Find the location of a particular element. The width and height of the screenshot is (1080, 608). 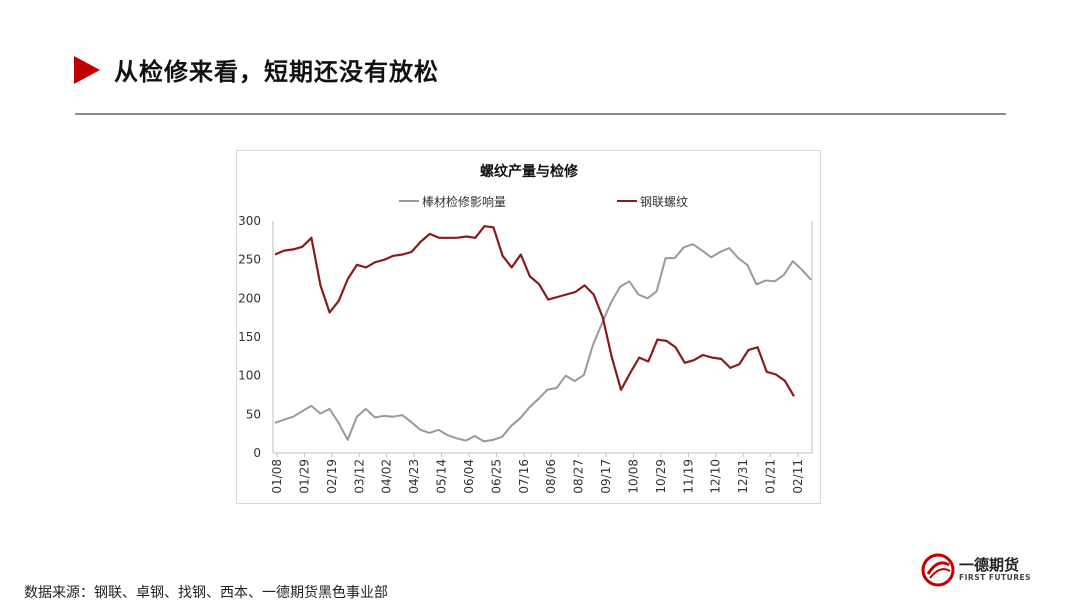

y-left-tick-label: 100 is located at coordinates (249, 376).